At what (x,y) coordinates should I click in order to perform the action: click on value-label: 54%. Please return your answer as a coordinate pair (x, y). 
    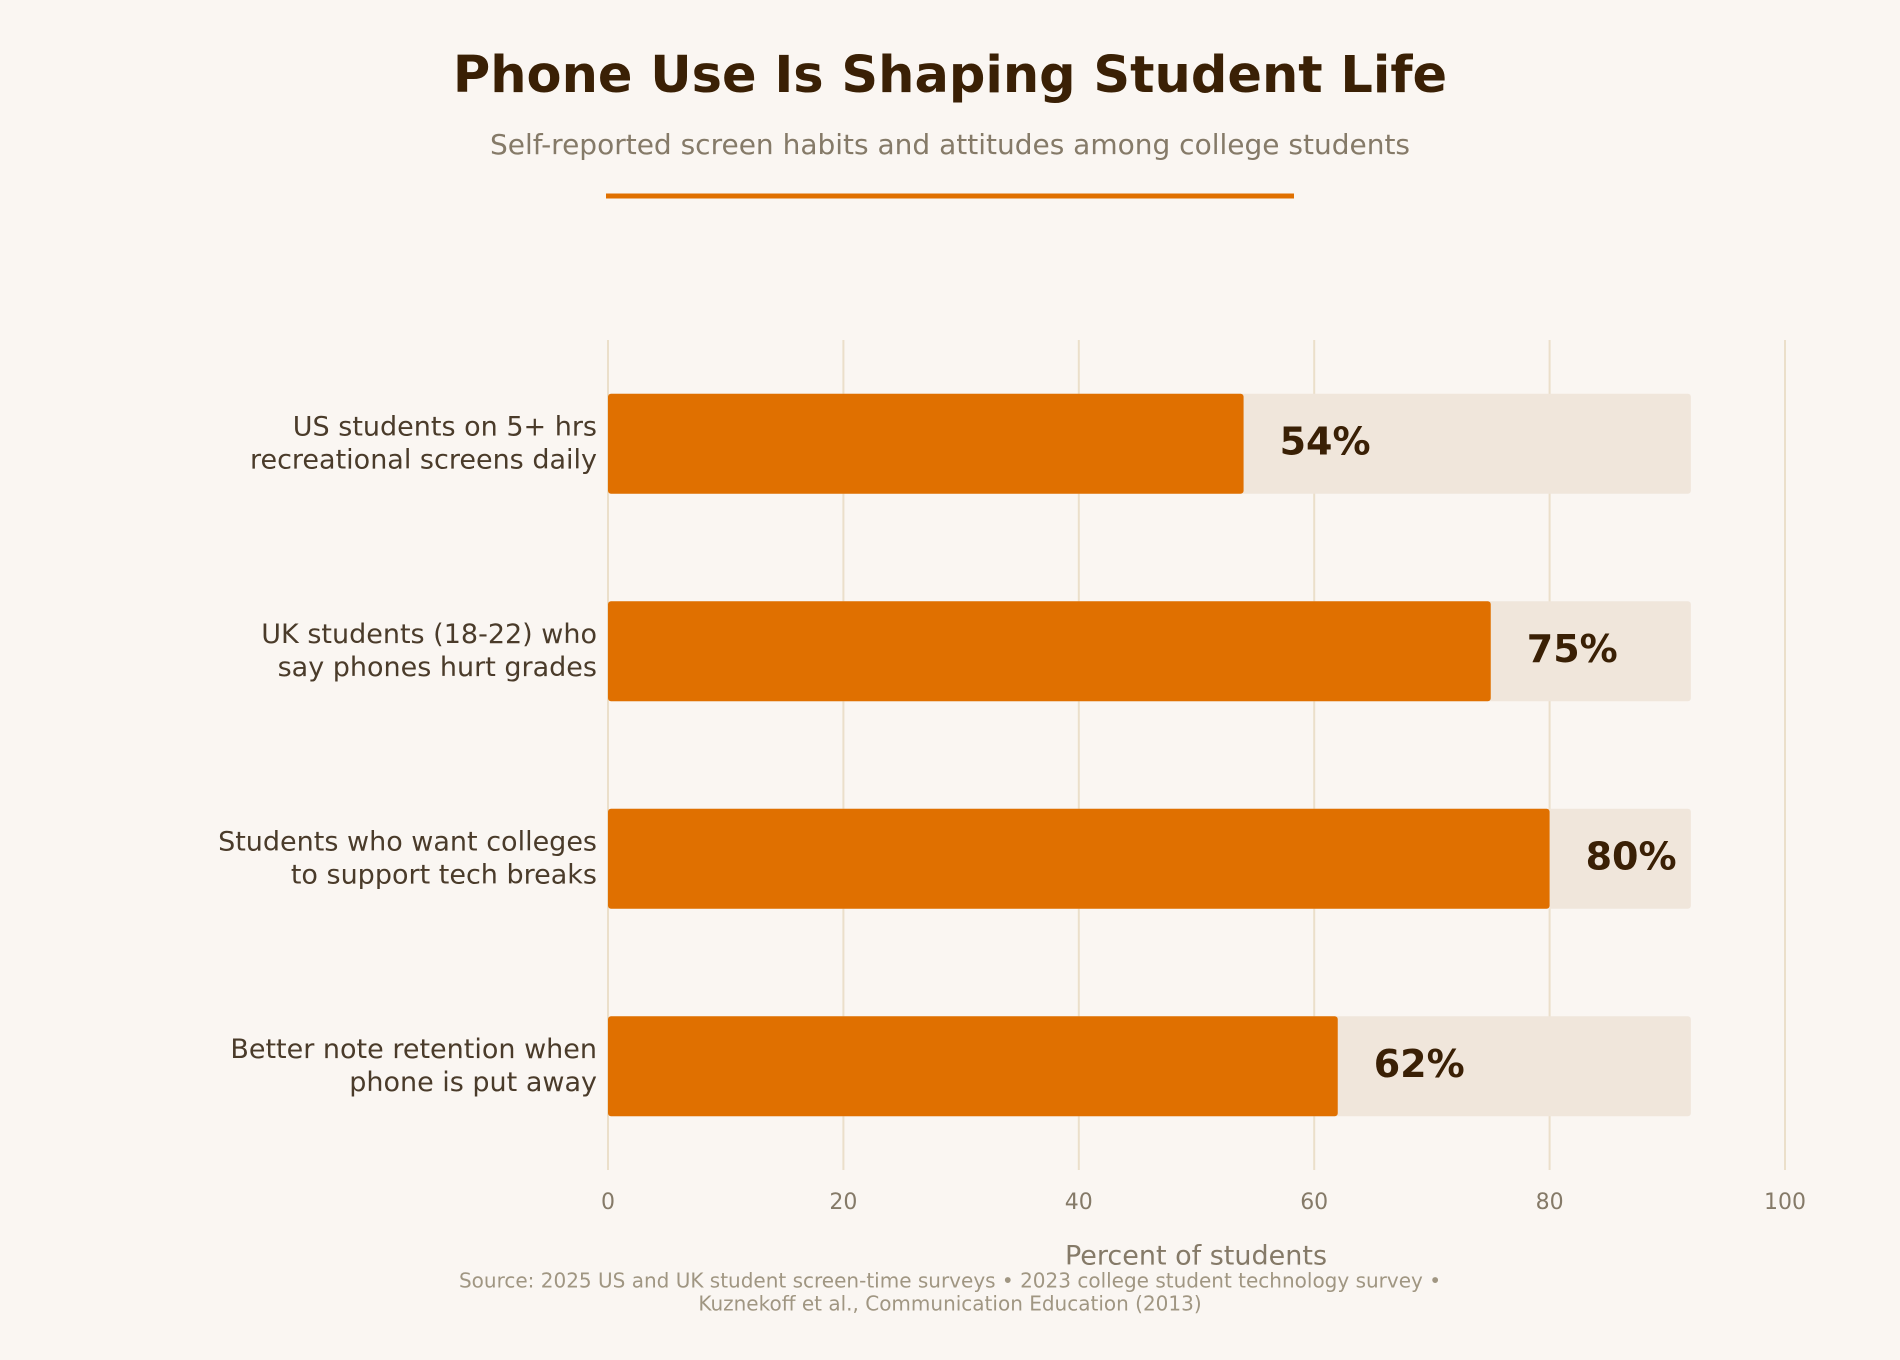
    Looking at the image, I should click on (1325, 441).